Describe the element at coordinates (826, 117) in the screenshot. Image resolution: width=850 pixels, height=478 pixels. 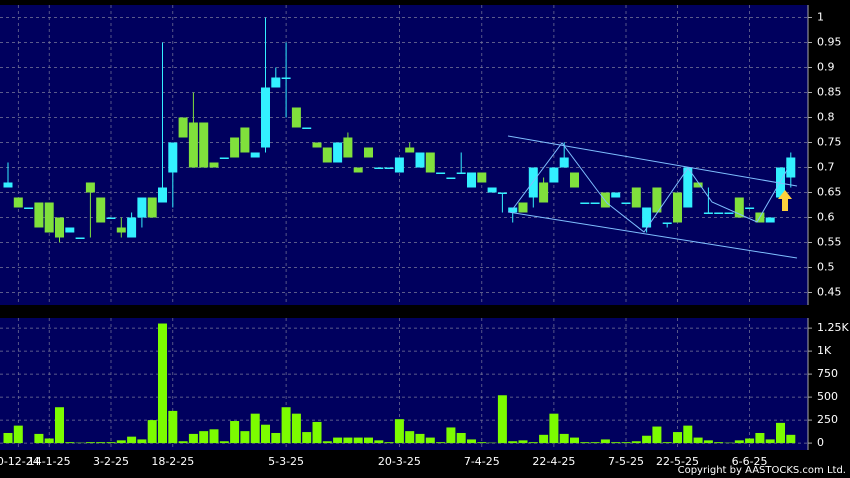
I see `y-tick-label: 0.8` at that location.